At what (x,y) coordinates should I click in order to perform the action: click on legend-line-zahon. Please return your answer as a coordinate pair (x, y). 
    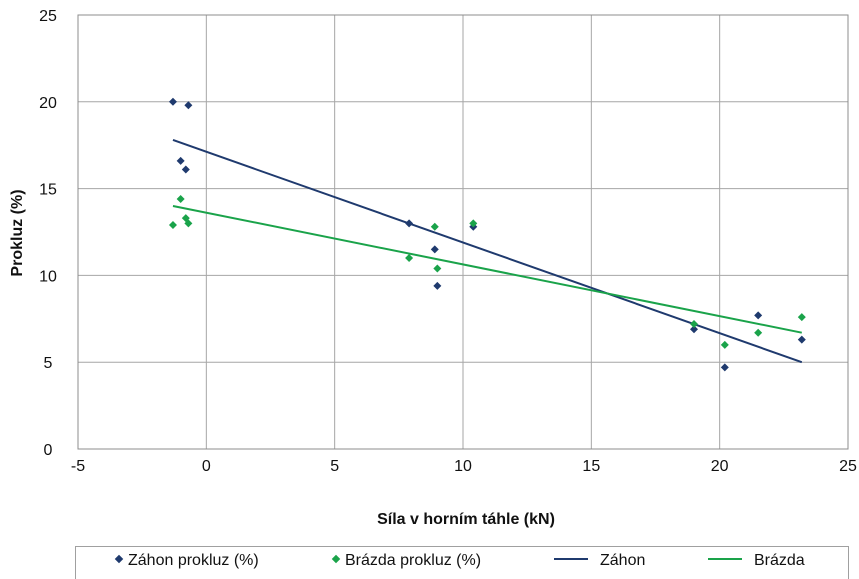
    Looking at the image, I should click on (571, 558).